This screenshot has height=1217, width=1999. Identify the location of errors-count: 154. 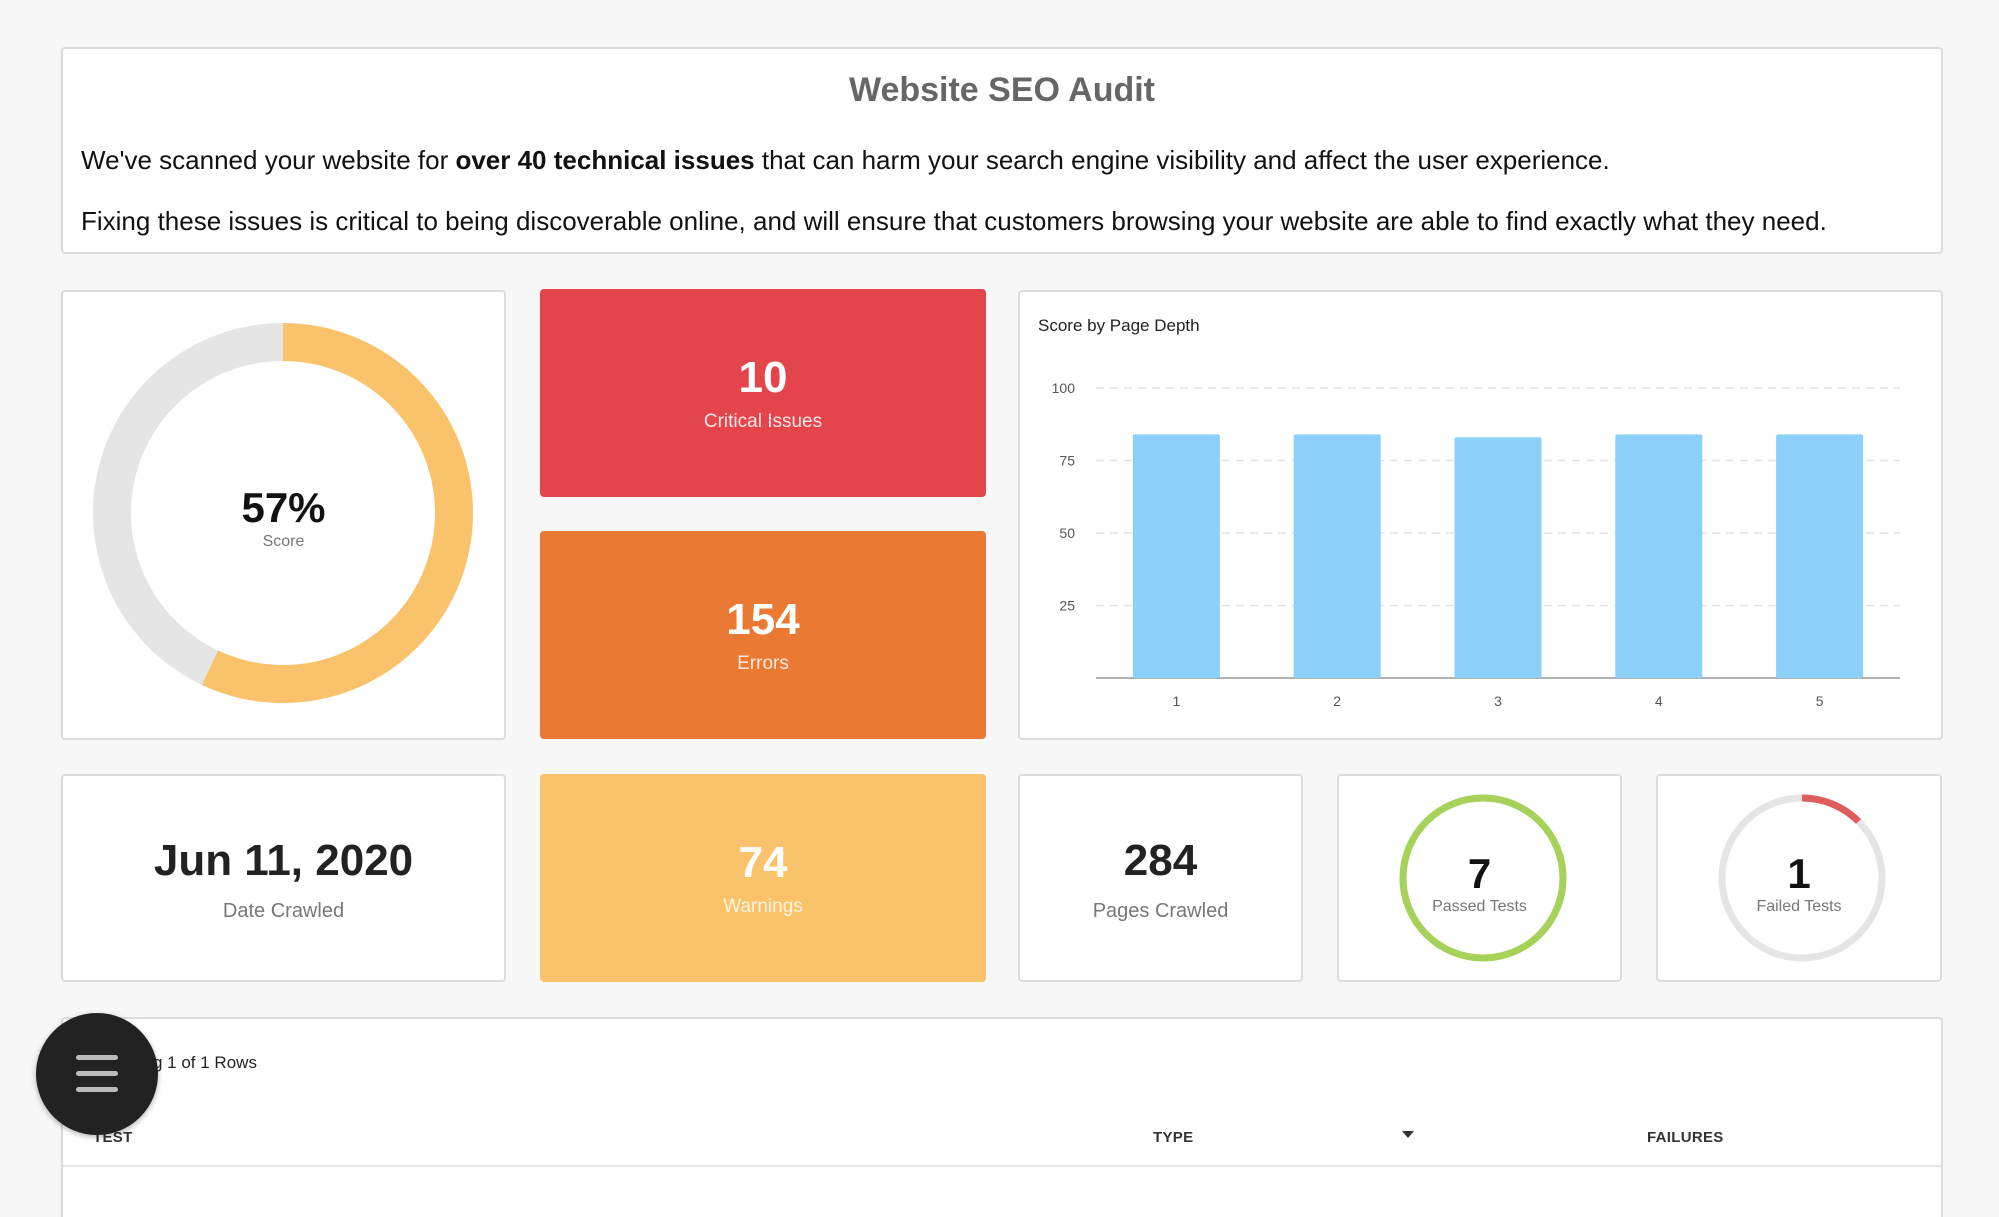
(763, 619).